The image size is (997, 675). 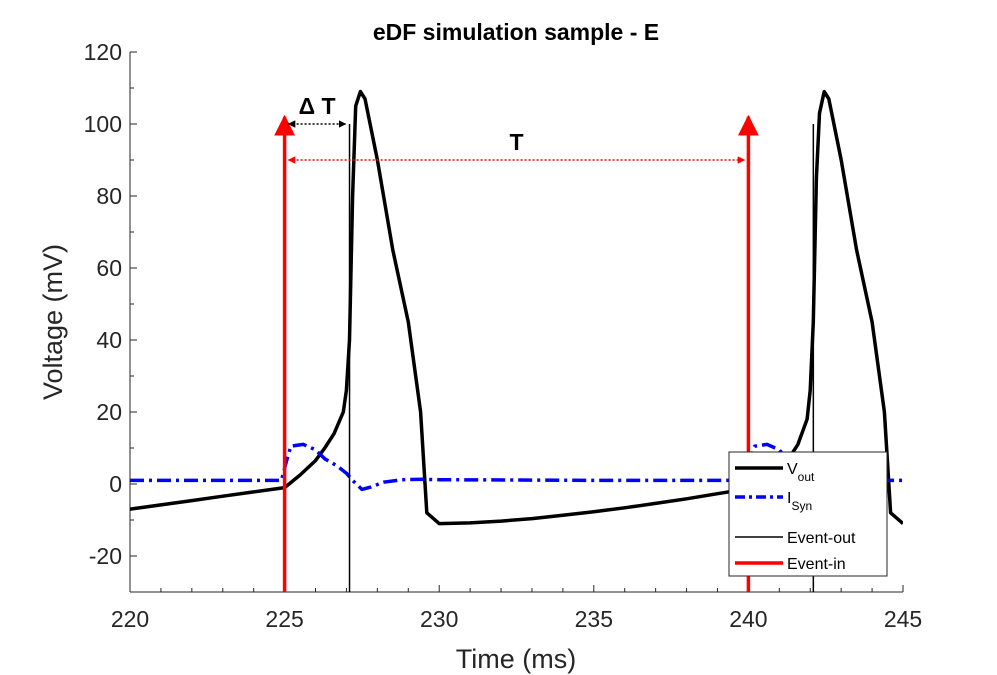 What do you see at coordinates (808, 514) in the screenshot?
I see `legend-box` at bounding box center [808, 514].